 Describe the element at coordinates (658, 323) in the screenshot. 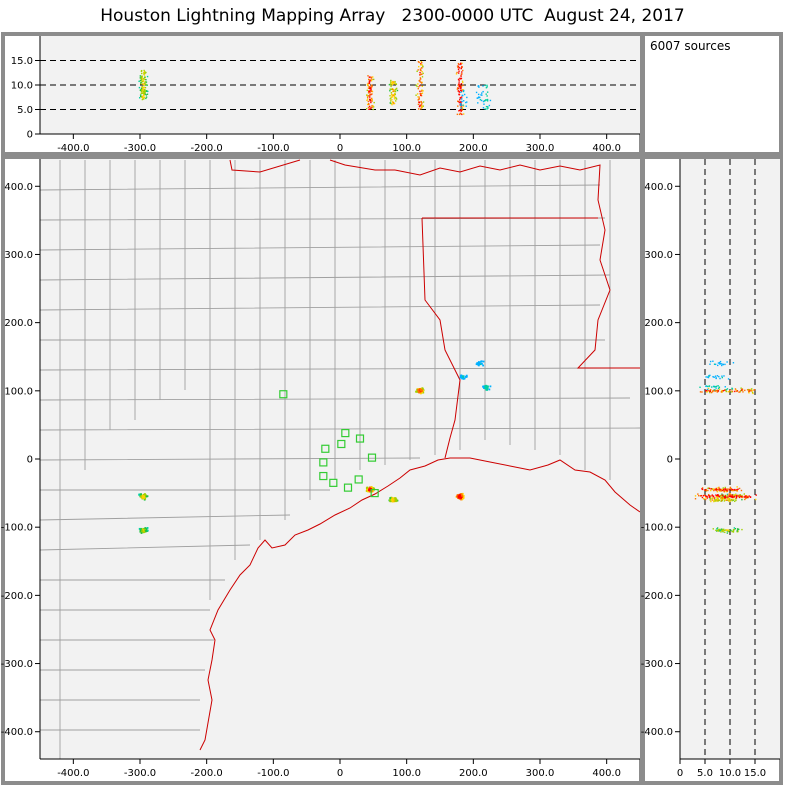

I see `y-tick-label: 200.0` at that location.